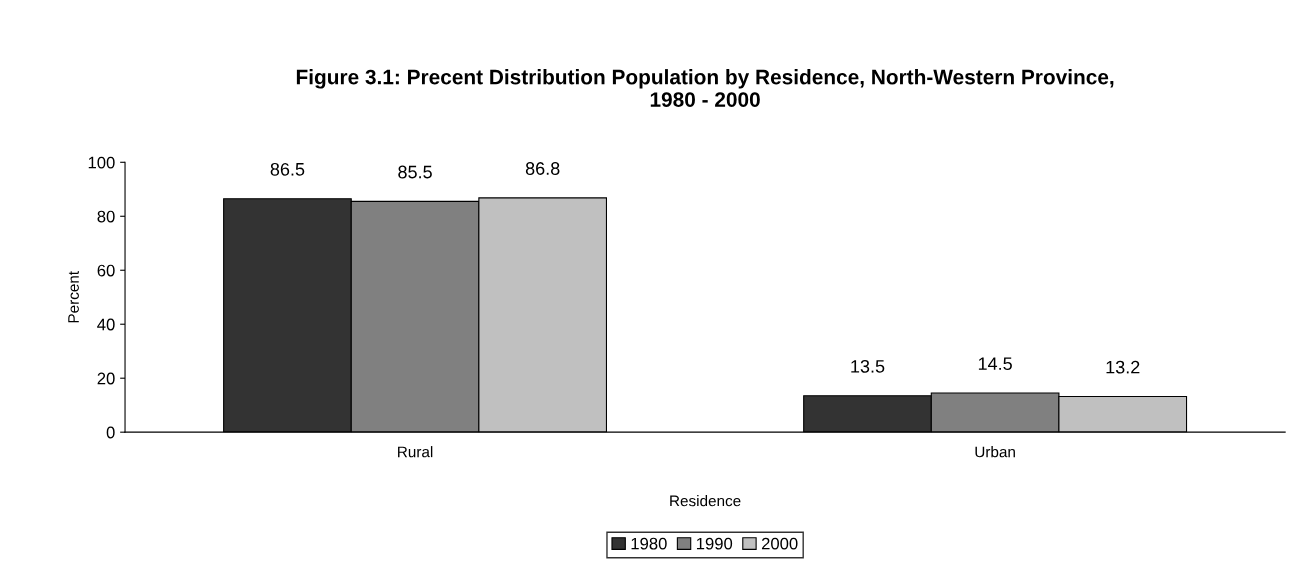  Describe the element at coordinates (1123, 367) in the screenshot. I see `data-label: 13.2` at that location.